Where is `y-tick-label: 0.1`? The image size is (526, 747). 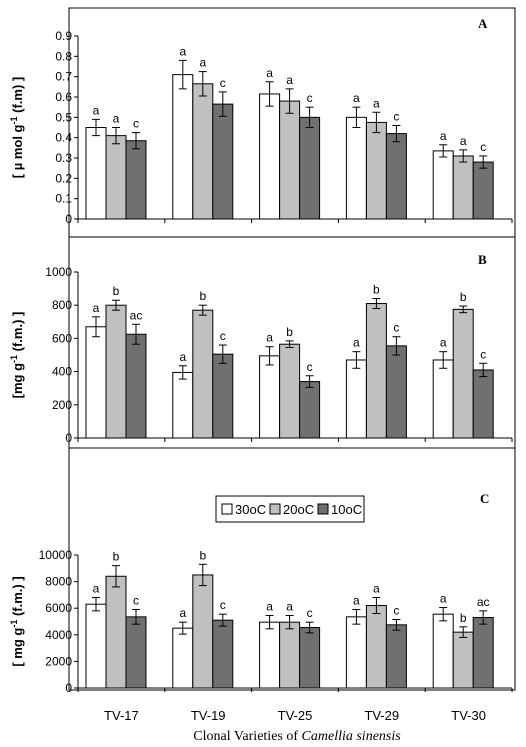 y-tick-label: 0.1 is located at coordinates (63, 199).